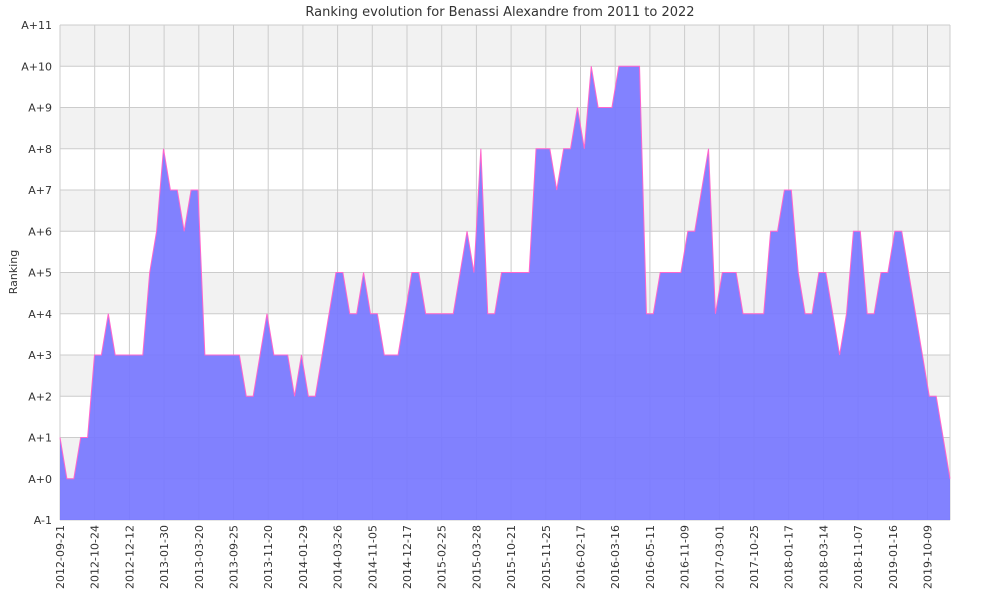 The height and width of the screenshot is (604, 1000). Describe the element at coordinates (40, 273) in the screenshot. I see `y-tick-label: A+5` at that location.